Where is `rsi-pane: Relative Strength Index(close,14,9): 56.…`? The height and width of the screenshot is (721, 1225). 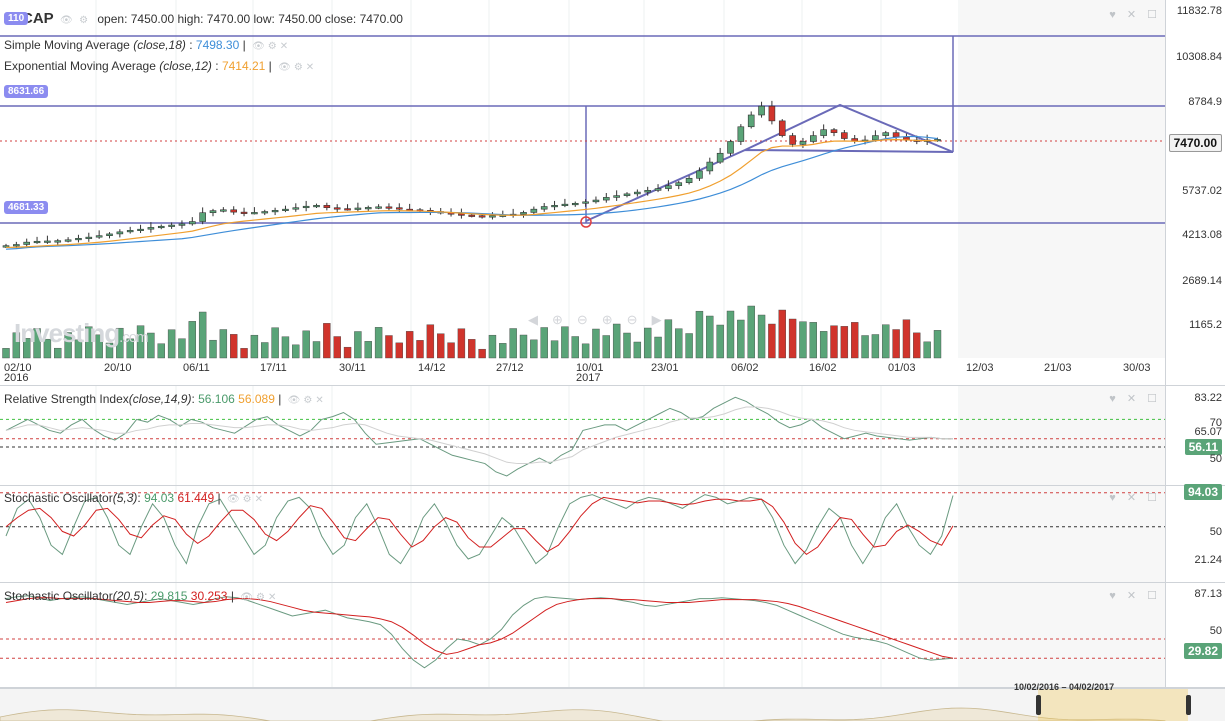
rsi-pane: Relative Strength Index(close,14,9): 56.… is located at coordinates (612, 436).